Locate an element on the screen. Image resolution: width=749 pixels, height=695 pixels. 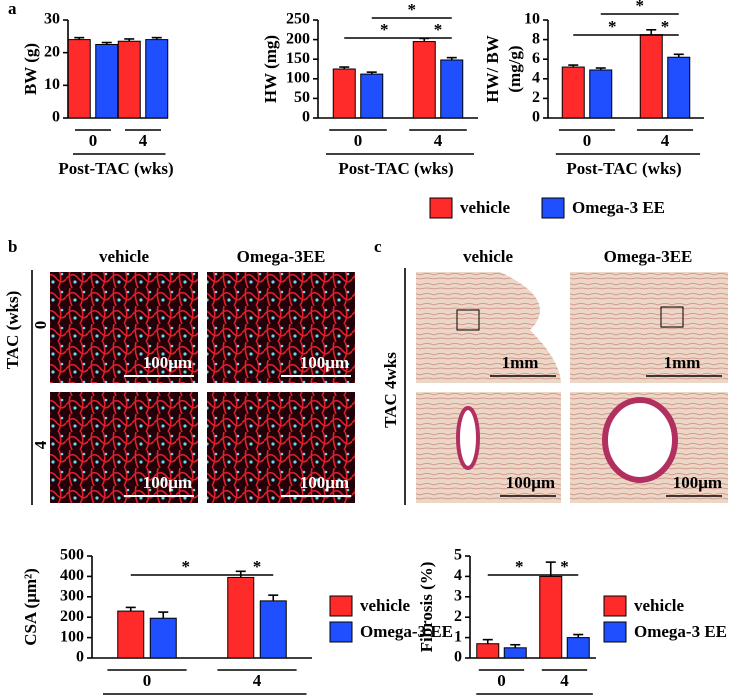
row-label: 0 is located at coordinates (40, 325).